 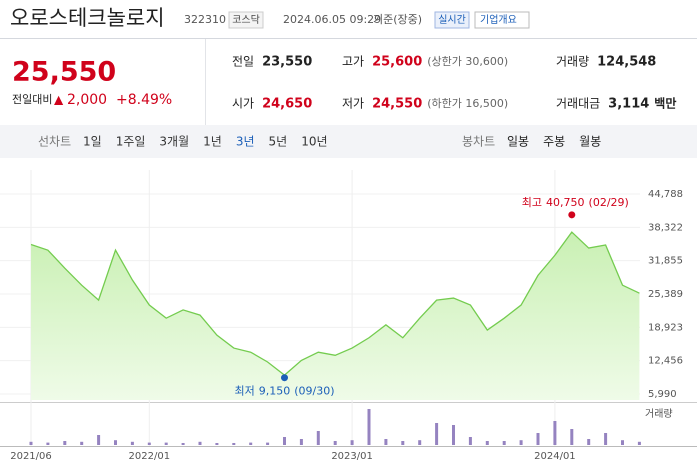 What do you see at coordinates (348, 141) in the screenshot?
I see `tab-bar` at bounding box center [348, 141].